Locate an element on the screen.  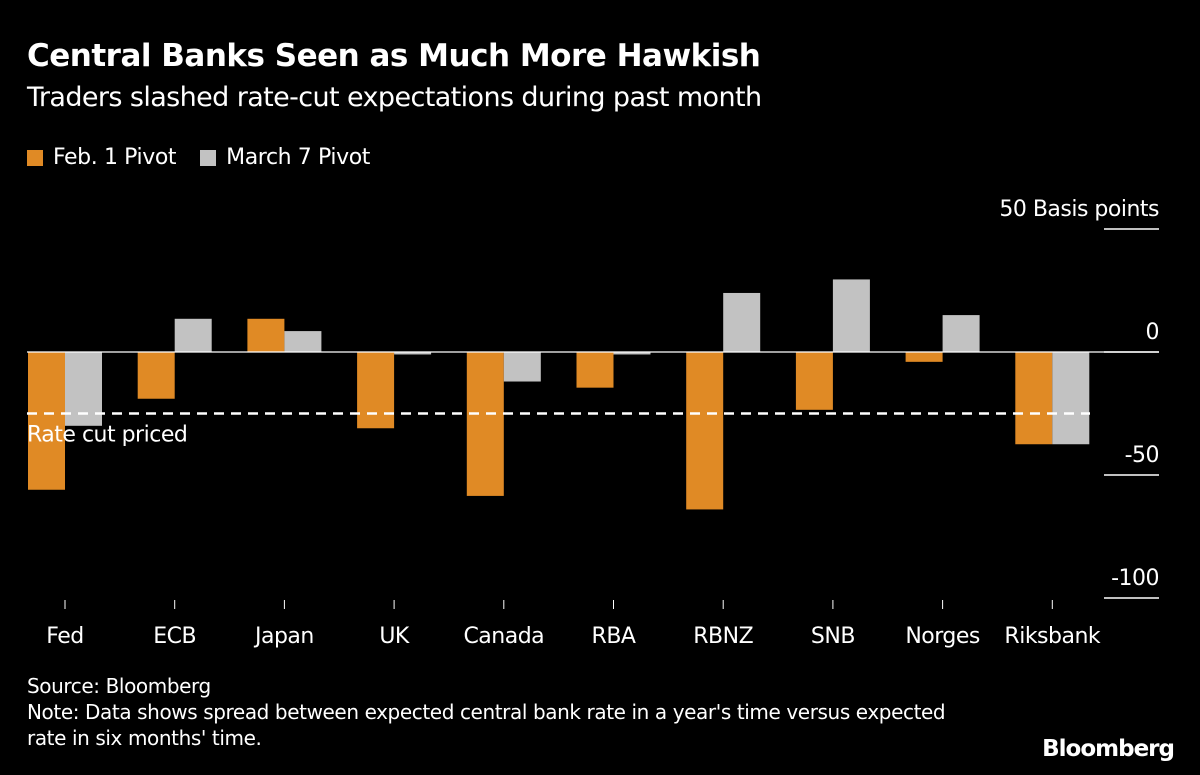
x-tick-label: Japan is located at coordinates (283, 636).